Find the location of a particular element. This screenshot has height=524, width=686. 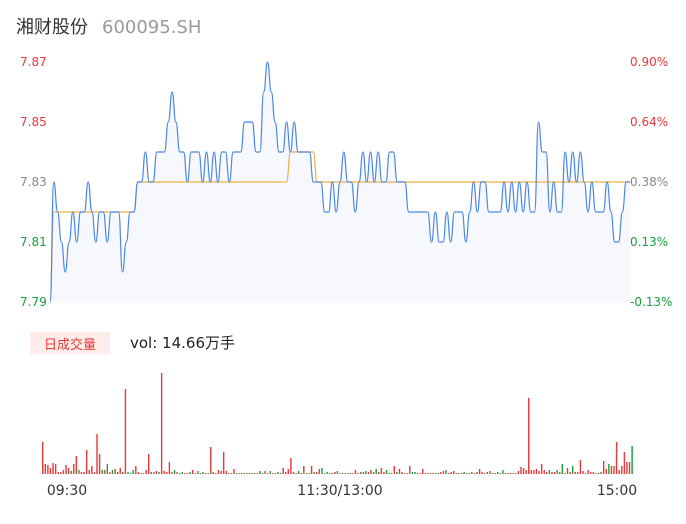

y-tick-label: 7.83 is located at coordinates (33, 182).